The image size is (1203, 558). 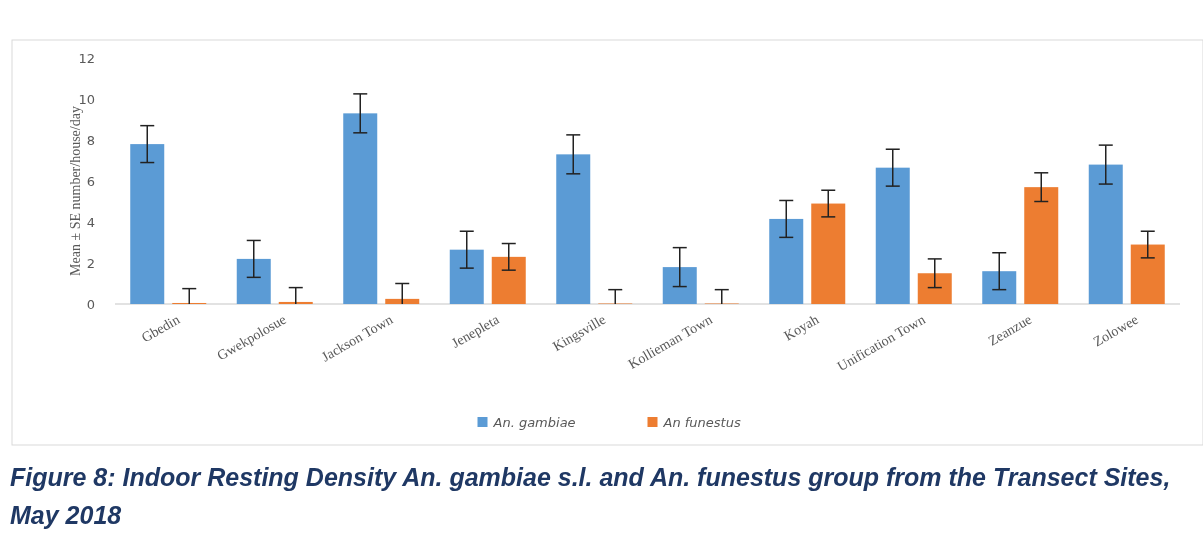 I want to click on text: Figure 8: Indoor Resting Density An. gambiae s.l. and An. funestus group from the Transect Sites, May 2018, so click(x=591, y=496).